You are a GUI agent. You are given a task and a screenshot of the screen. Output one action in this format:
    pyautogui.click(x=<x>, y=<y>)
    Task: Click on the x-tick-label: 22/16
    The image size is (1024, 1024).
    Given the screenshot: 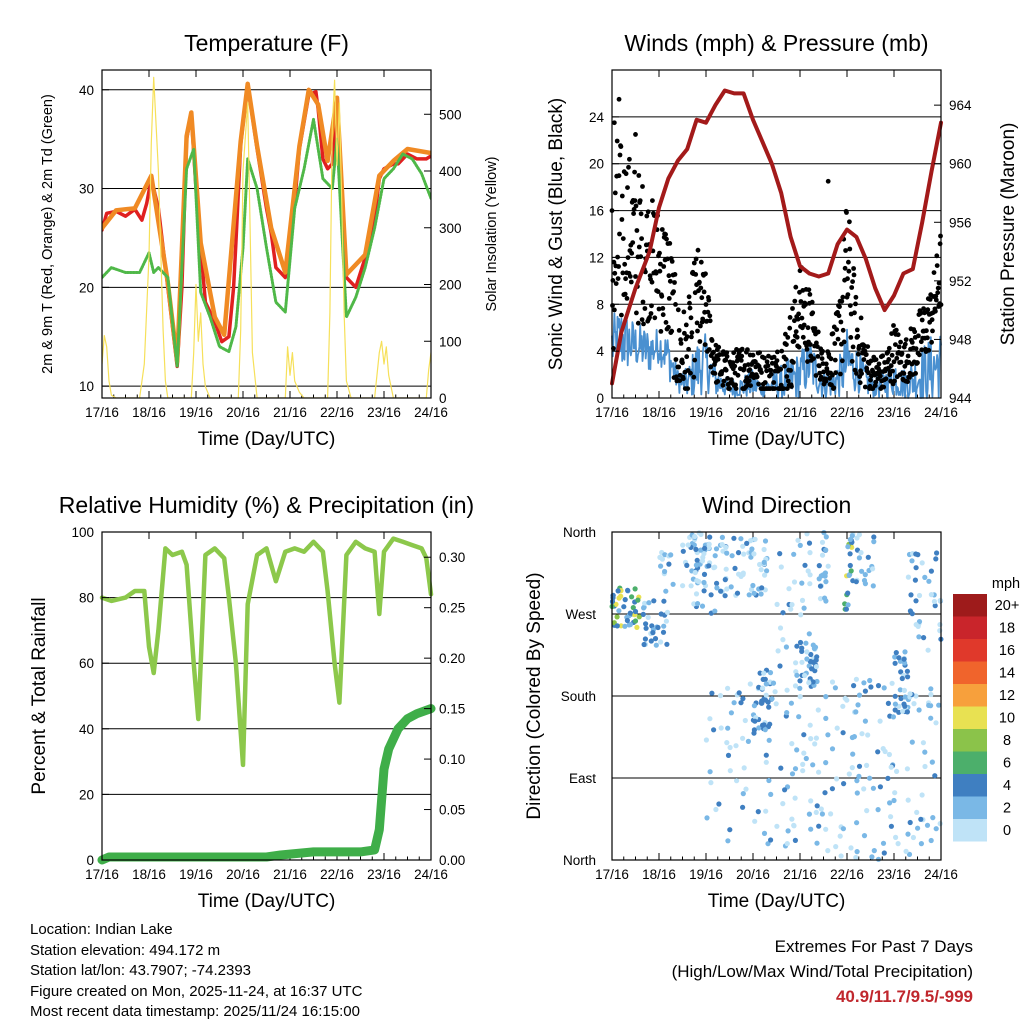 What is the action you would take?
    pyautogui.click(x=337, y=412)
    